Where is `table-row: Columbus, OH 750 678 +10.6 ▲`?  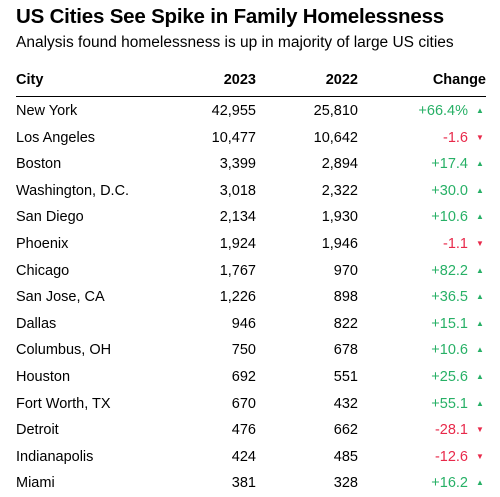
table-row: Columbus, OH 750 678 +10.6 ▲ is located at coordinates (251, 350).